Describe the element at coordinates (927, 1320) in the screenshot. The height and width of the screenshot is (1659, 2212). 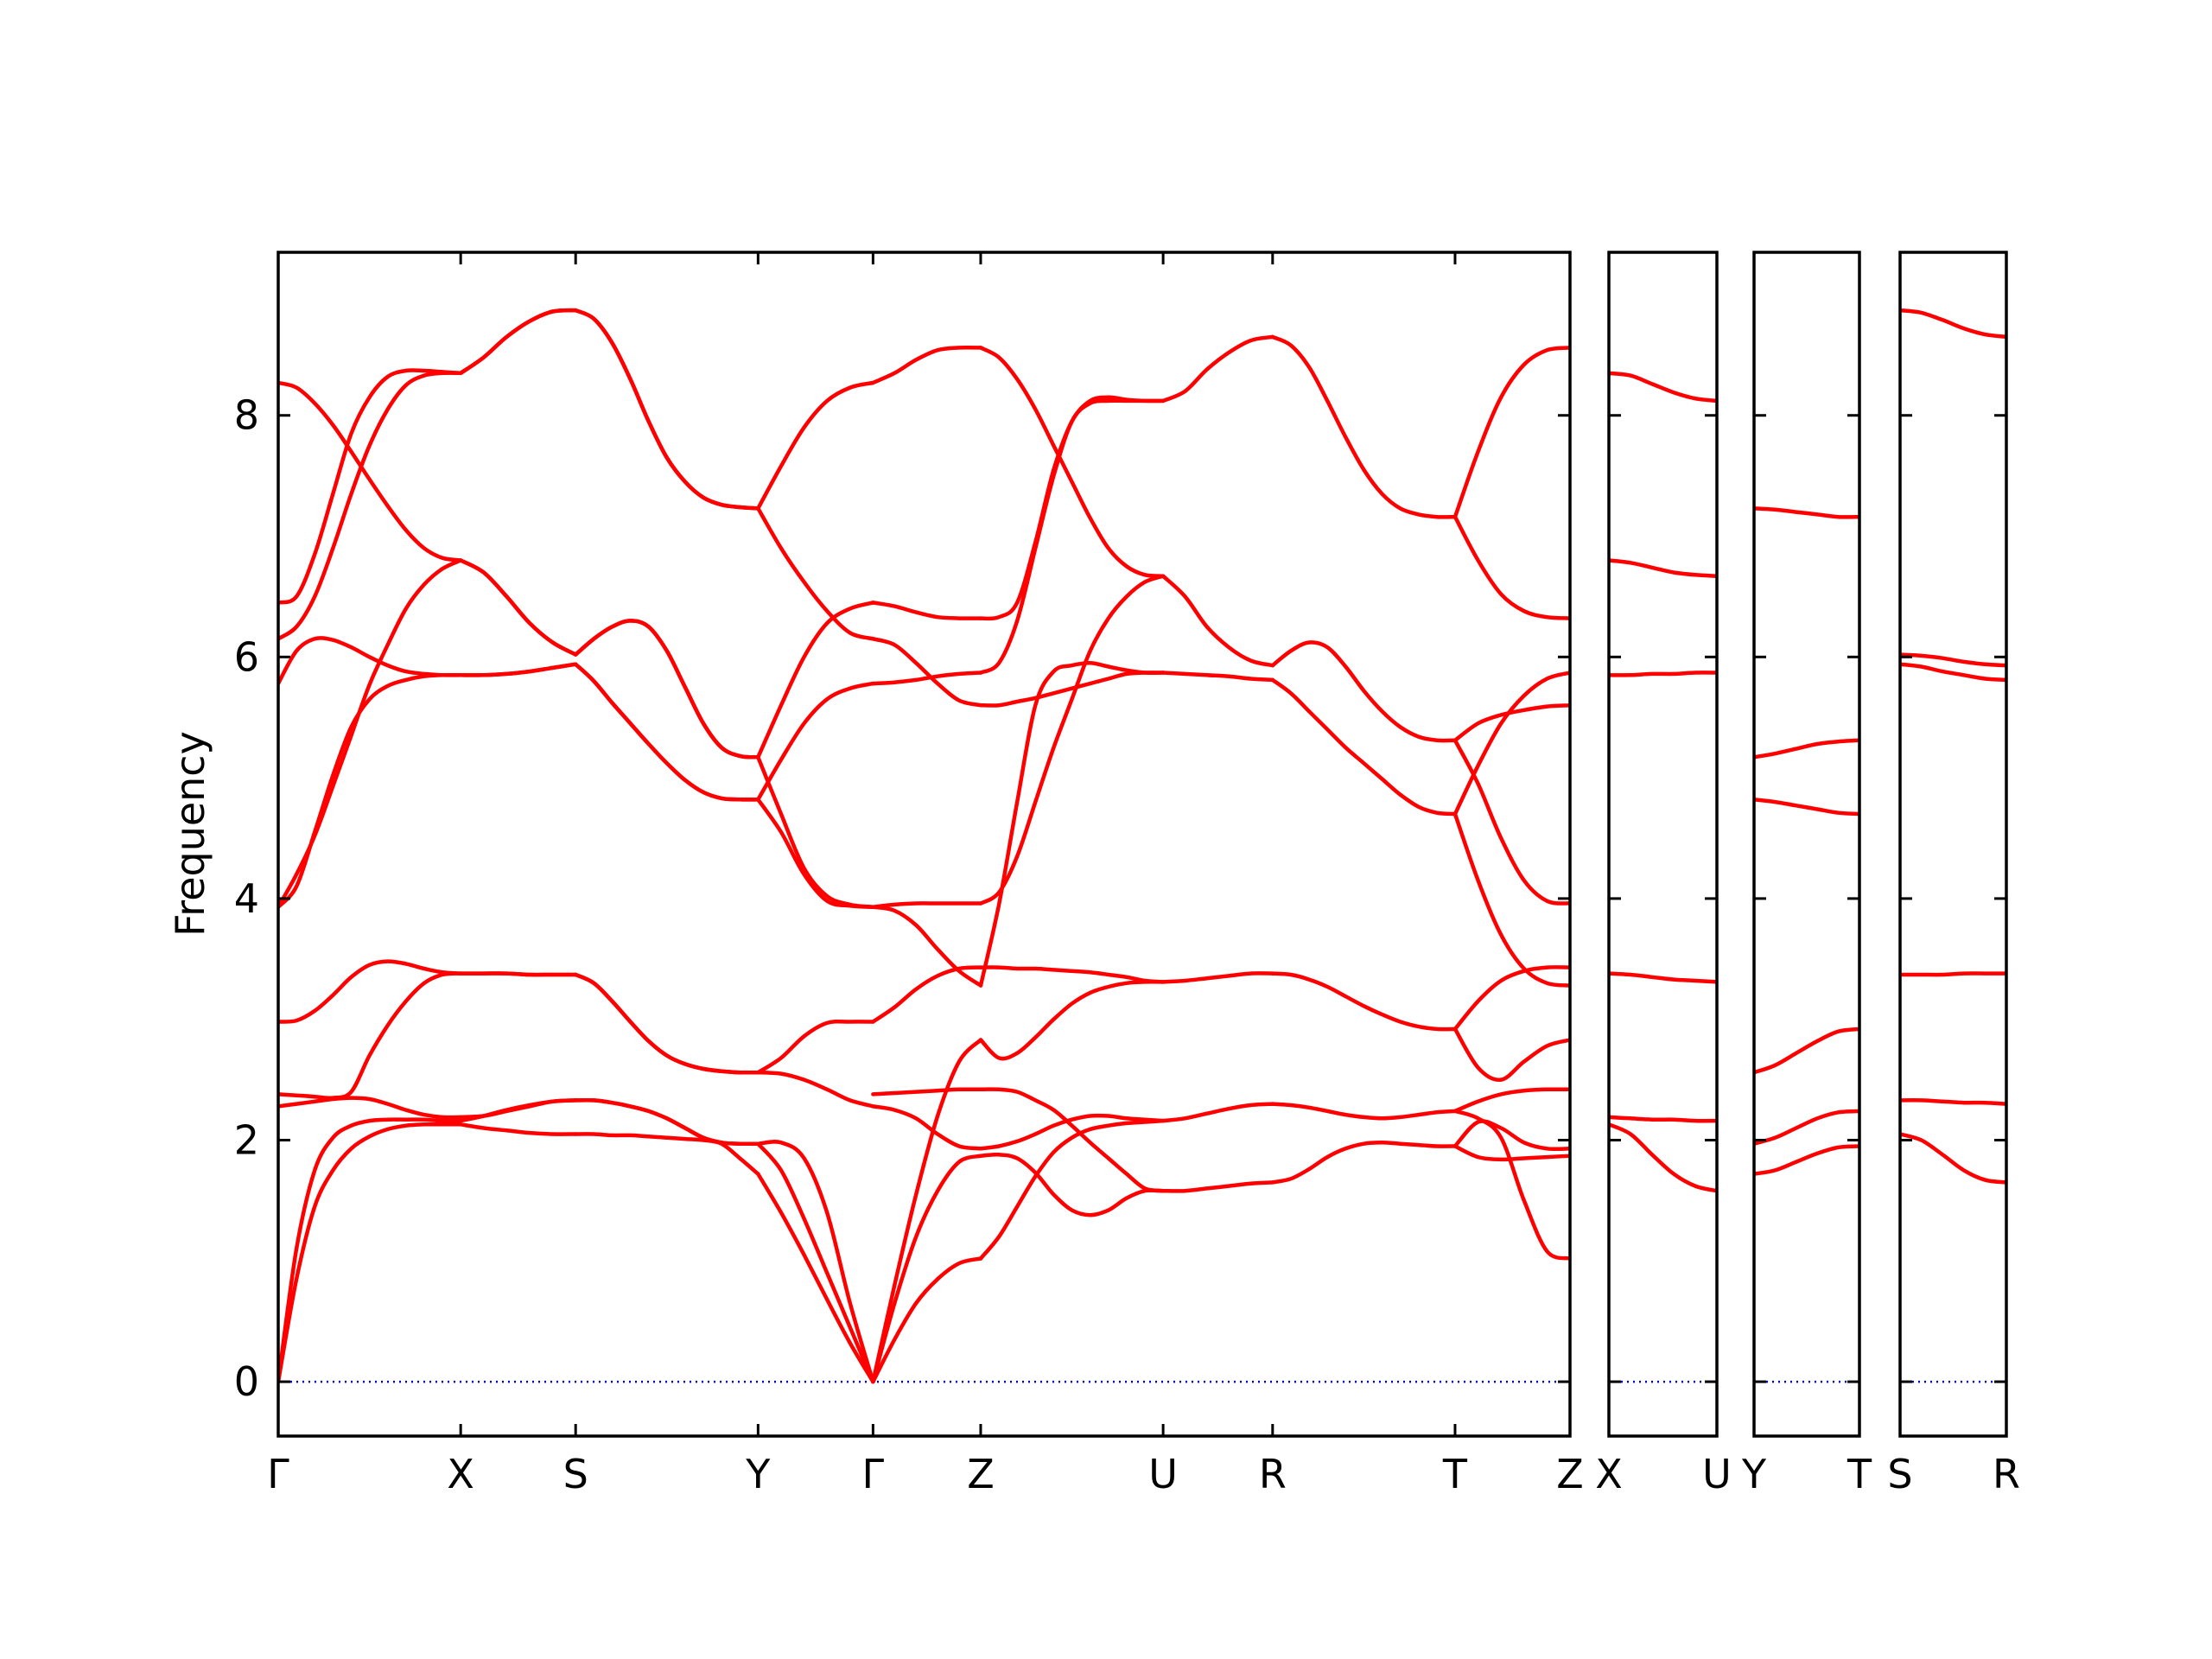
I see `band-Γ-Z-1` at that location.